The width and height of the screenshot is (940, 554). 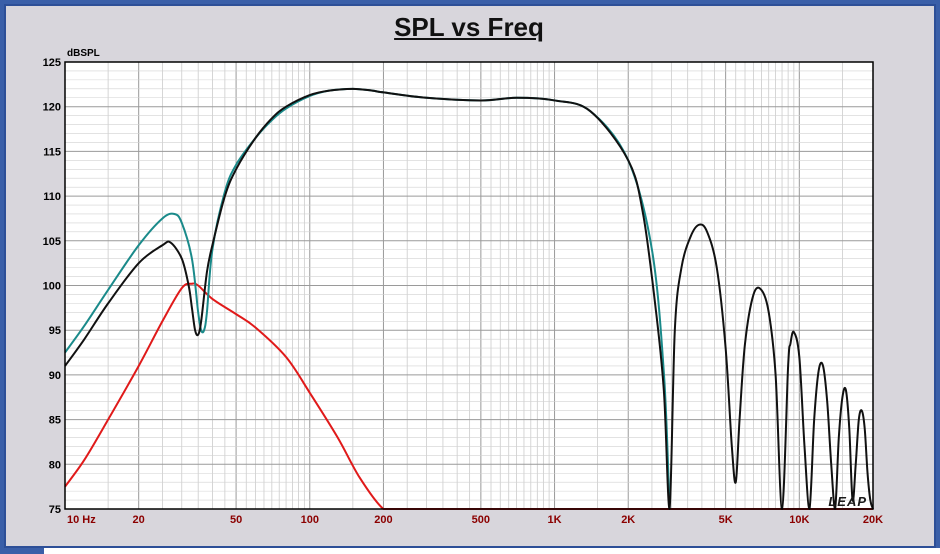 I want to click on y-tick-label: 95, so click(x=55, y=331).